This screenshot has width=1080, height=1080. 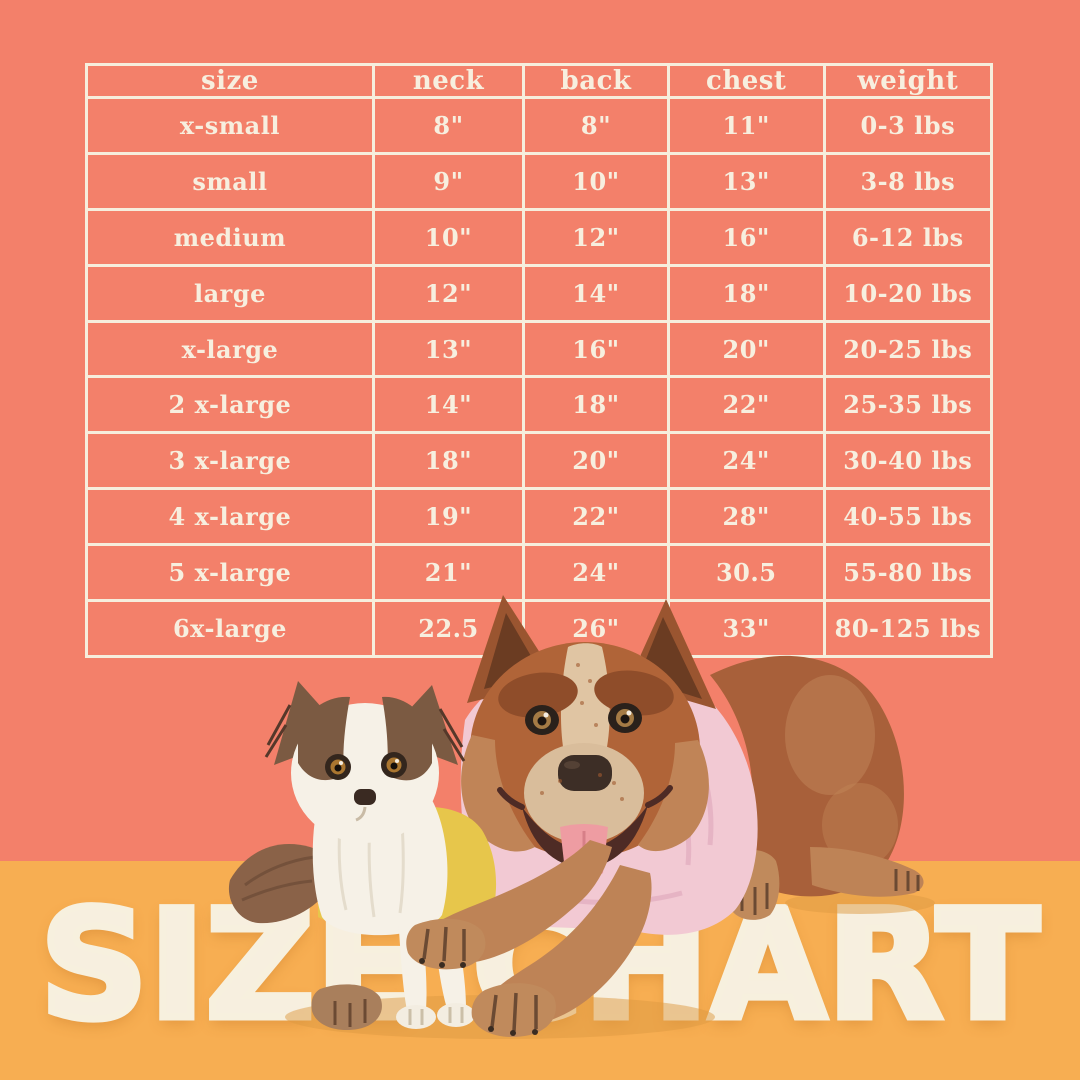 What do you see at coordinates (860, 903) in the screenshot?
I see `hindleg-shadow` at bounding box center [860, 903].